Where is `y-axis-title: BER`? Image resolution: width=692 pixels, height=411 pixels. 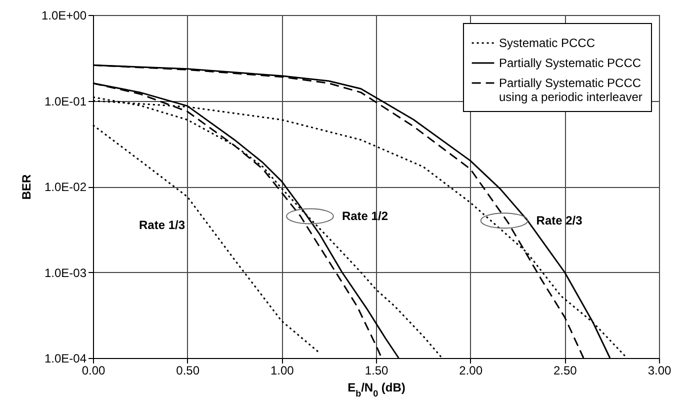 y-axis-title: BER is located at coordinates (26, 187).